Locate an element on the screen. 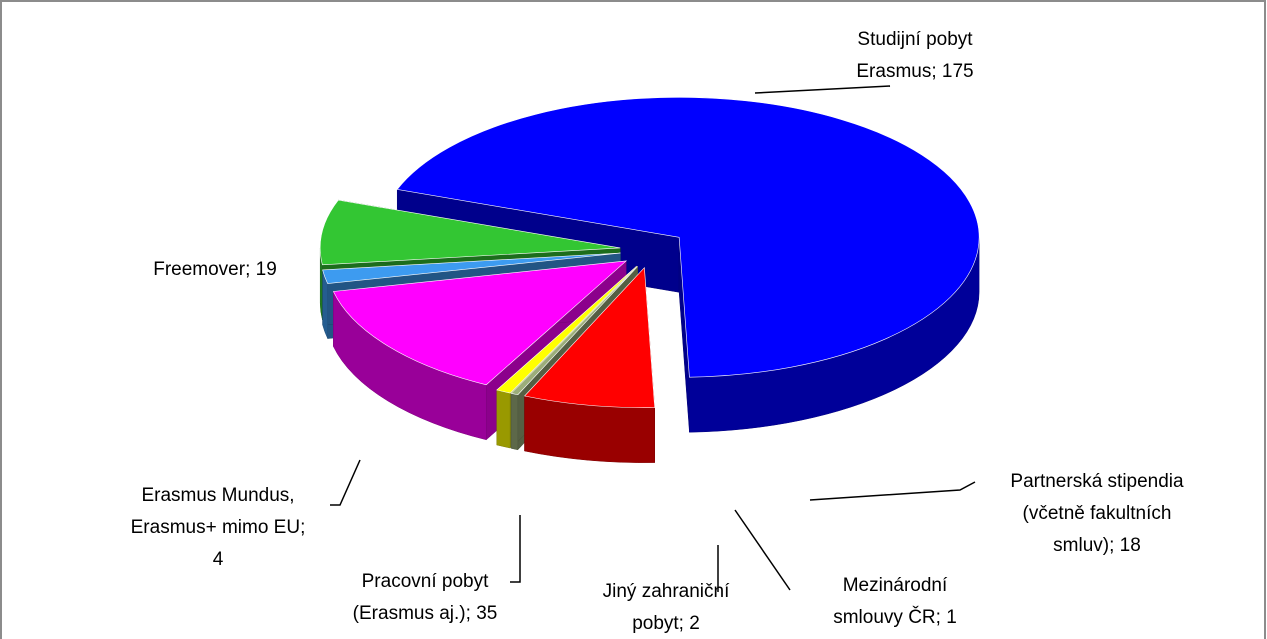 The image size is (1267, 639). data-label: (Erasmus aj.); 35 is located at coordinates (425, 613).